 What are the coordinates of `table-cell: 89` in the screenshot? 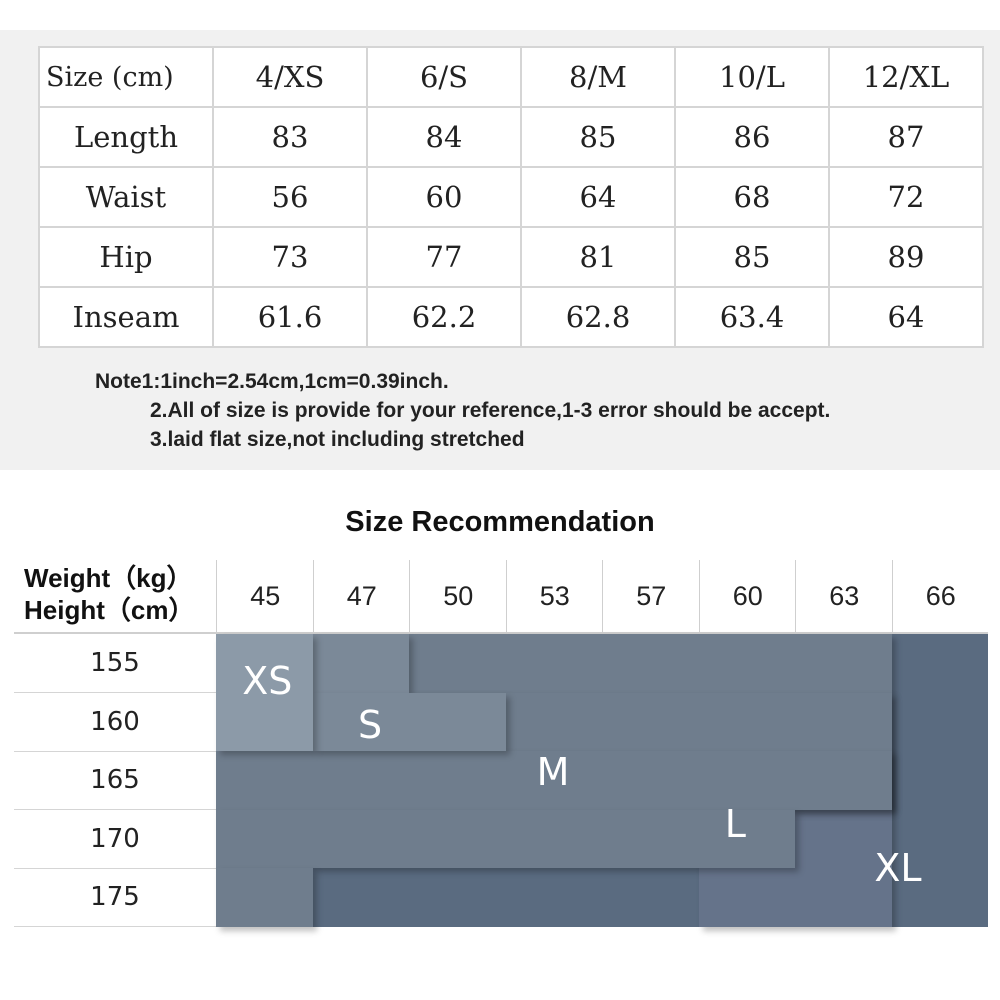 It's located at (906, 257).